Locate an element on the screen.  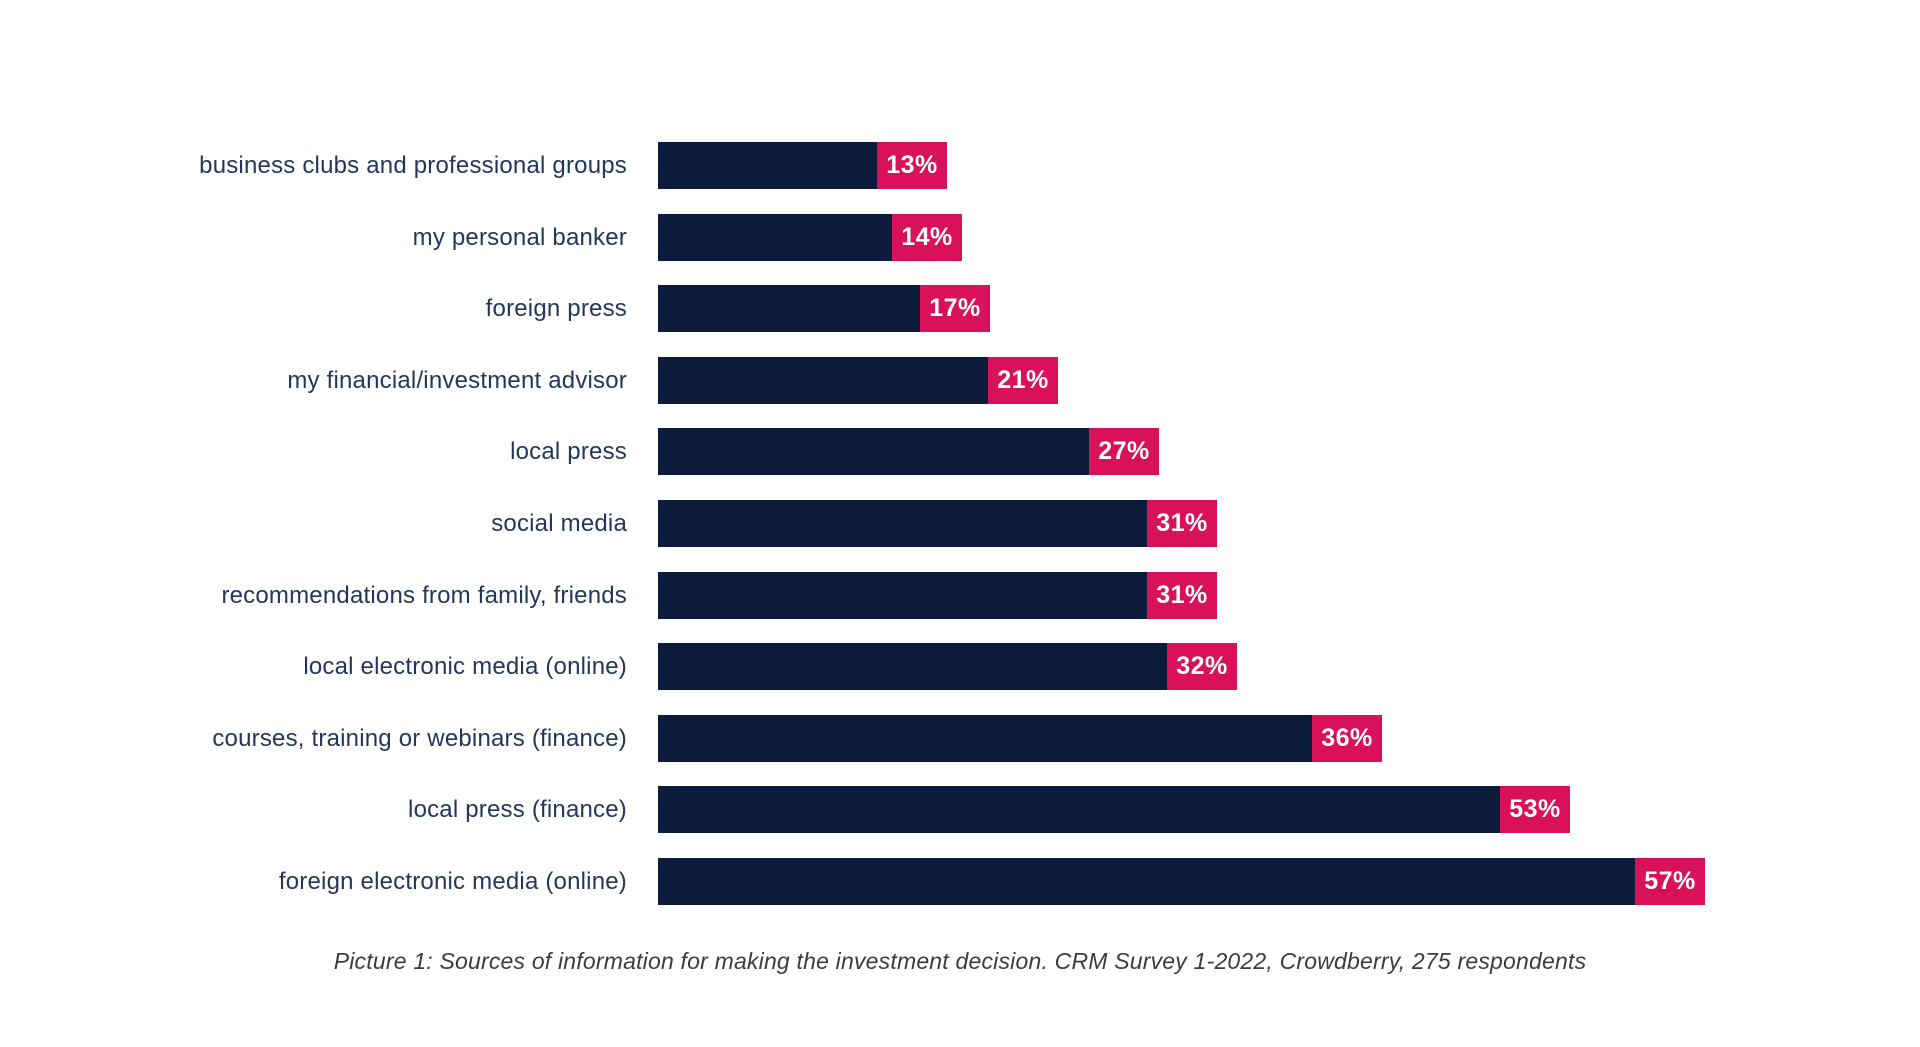
value-badge: 57% is located at coordinates (1670, 881).